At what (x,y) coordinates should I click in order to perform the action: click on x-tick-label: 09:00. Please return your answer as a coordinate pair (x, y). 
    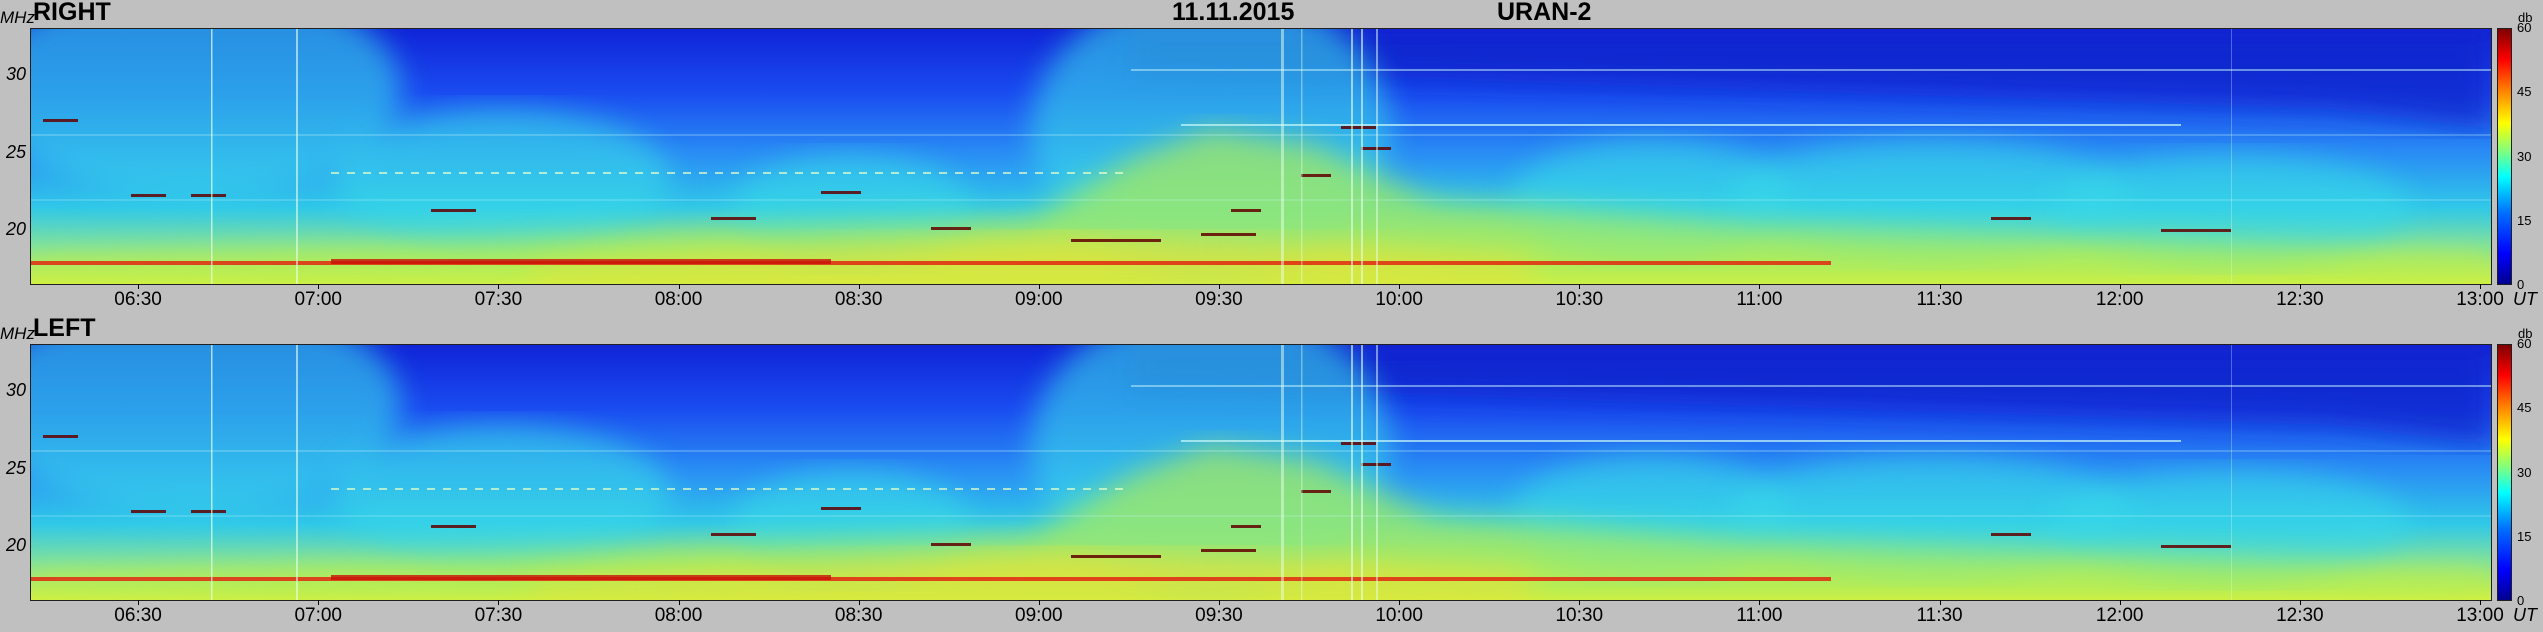
    Looking at the image, I should click on (1039, 299).